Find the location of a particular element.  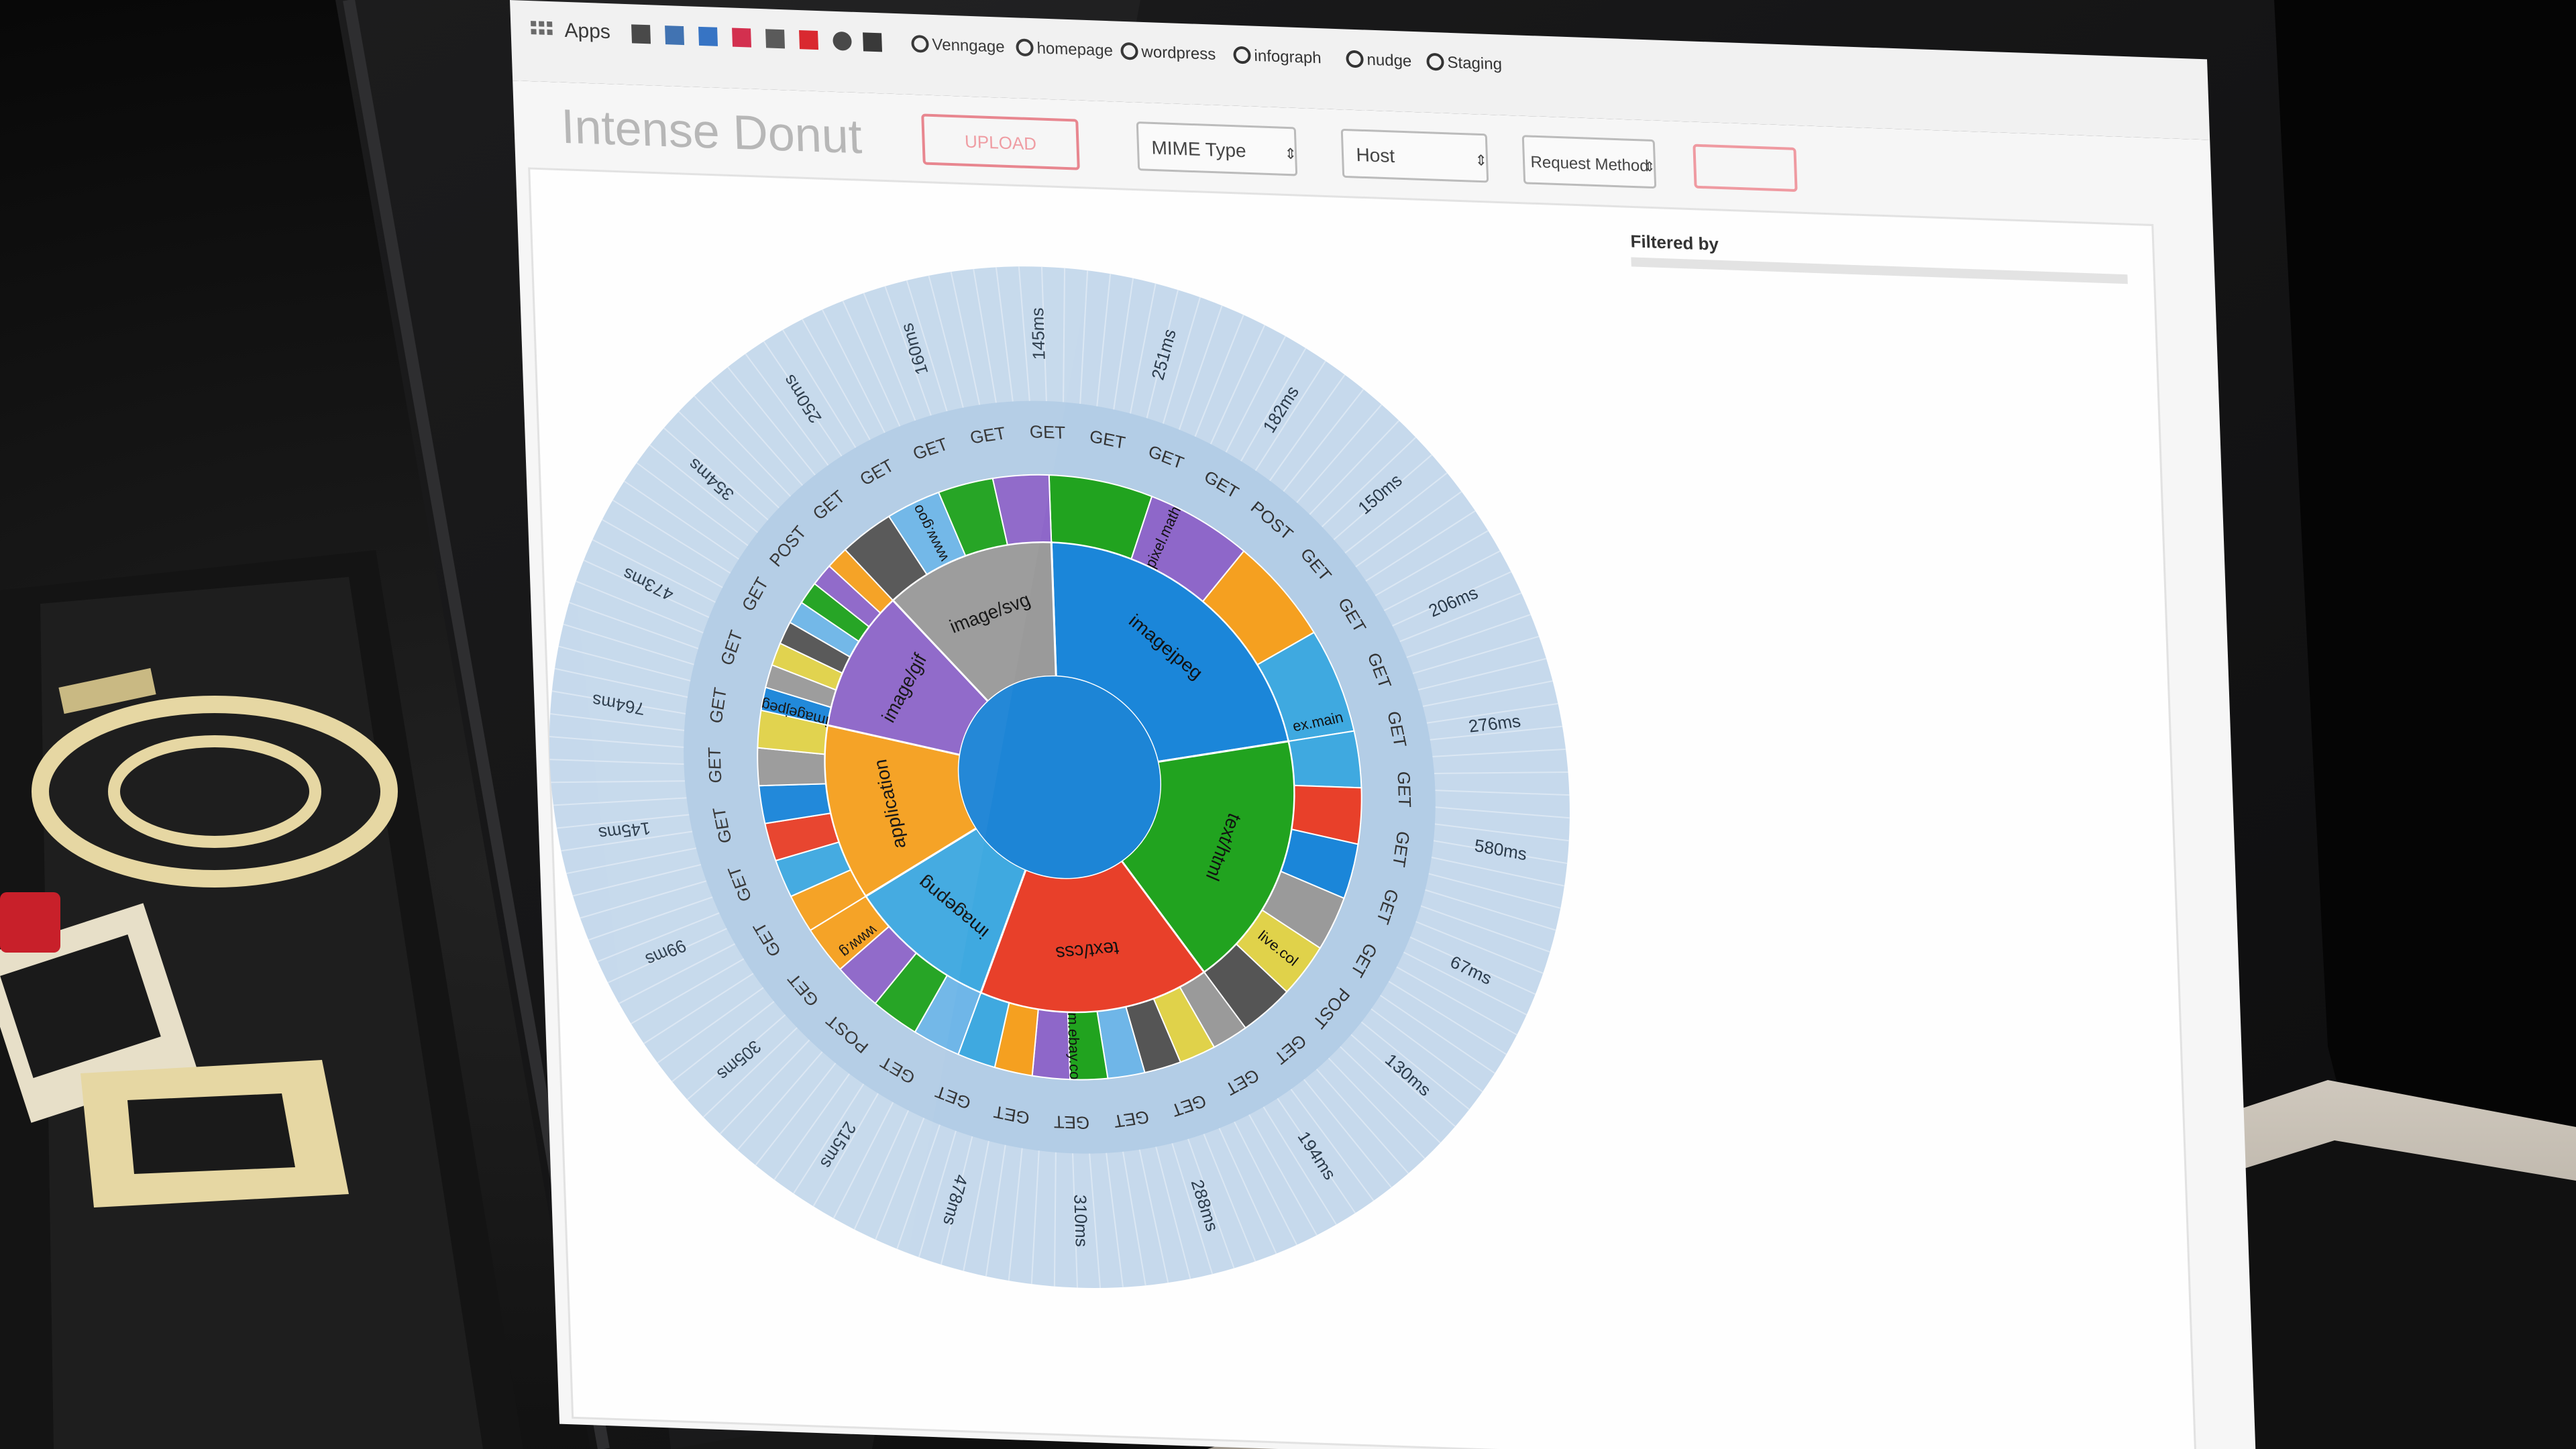

browser-bar is located at coordinates (1360, 70).